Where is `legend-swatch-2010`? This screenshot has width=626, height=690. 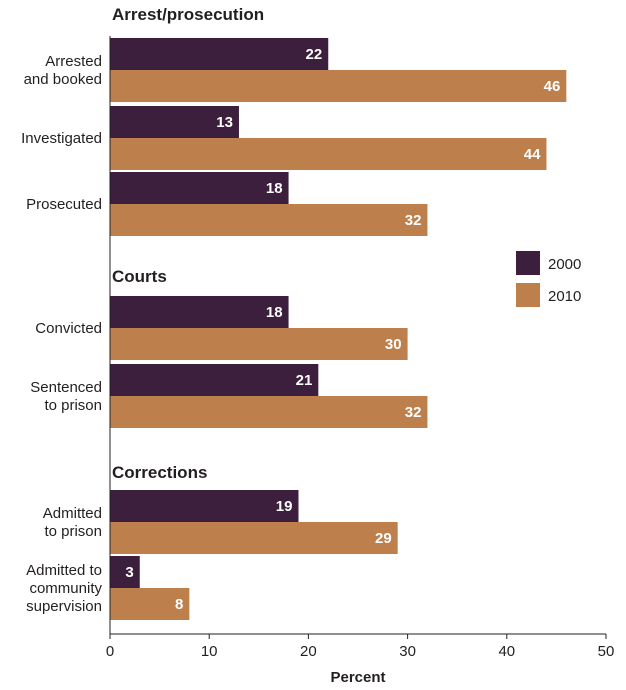
legend-swatch-2010 is located at coordinates (528, 295).